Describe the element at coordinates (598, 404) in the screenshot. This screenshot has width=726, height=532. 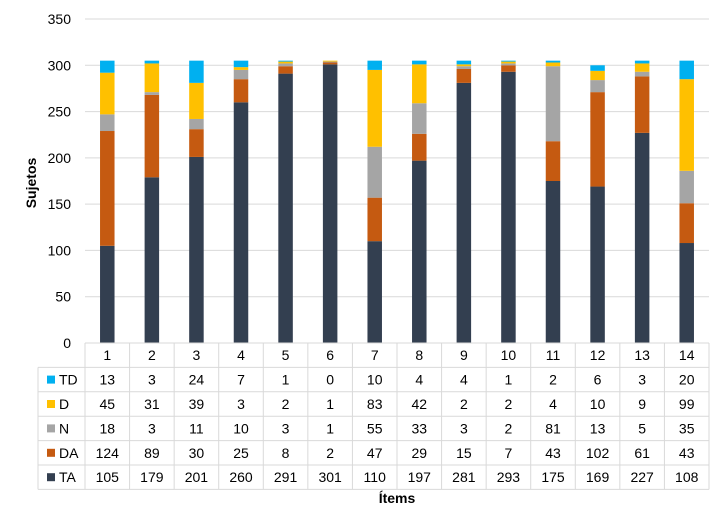
I see `table-cell-d: 10` at that location.